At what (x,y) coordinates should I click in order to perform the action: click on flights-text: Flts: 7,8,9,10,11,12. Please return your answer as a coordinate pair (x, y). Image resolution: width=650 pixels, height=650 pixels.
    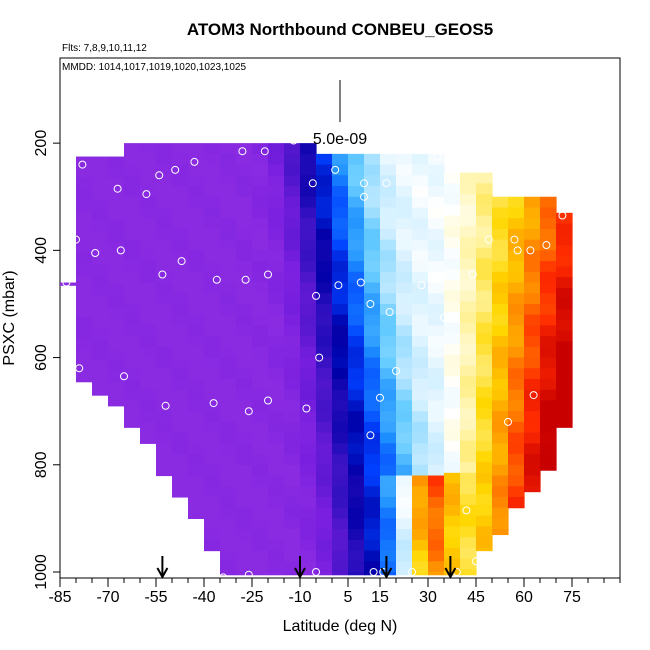
    Looking at the image, I should click on (104, 48).